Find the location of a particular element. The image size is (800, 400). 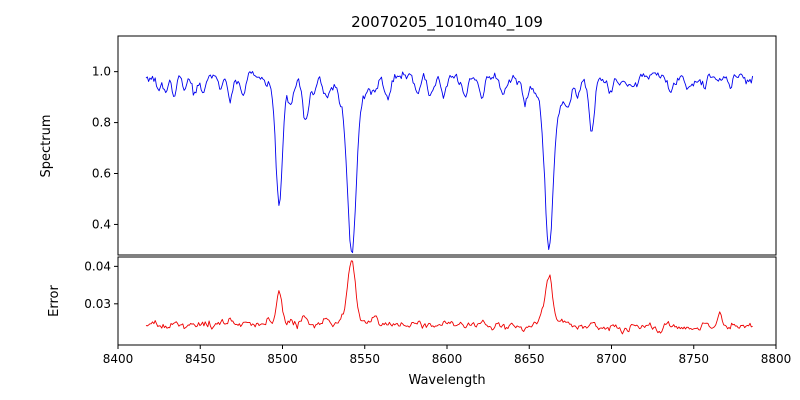

chart-title: 20070205_1010m40_109 is located at coordinates (447, 22).